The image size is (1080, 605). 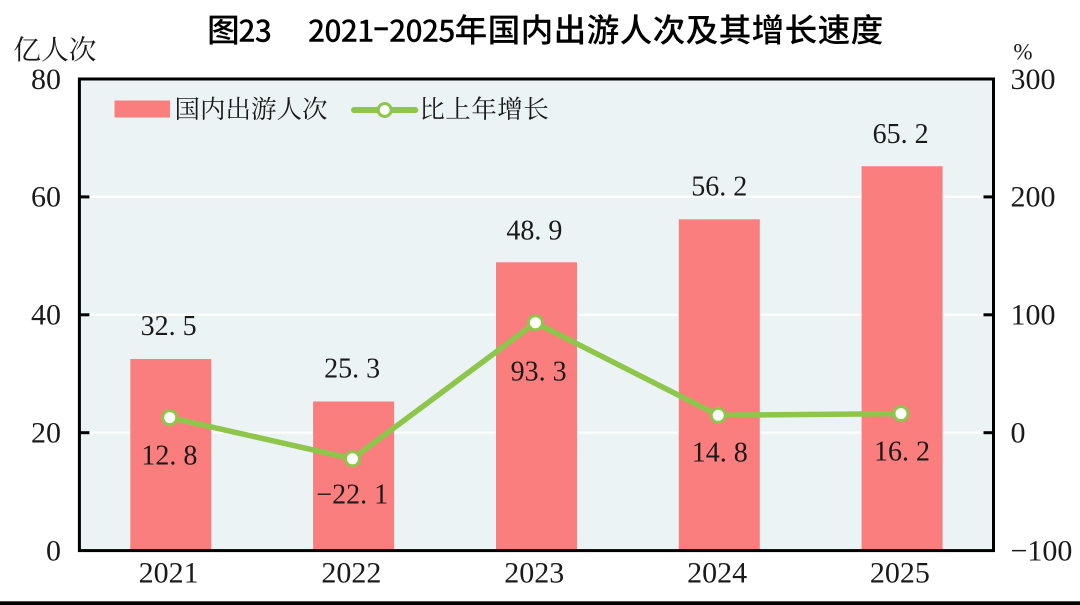 What do you see at coordinates (539, 371) in the screenshot?
I see `svg-text: 93. 3` at bounding box center [539, 371].